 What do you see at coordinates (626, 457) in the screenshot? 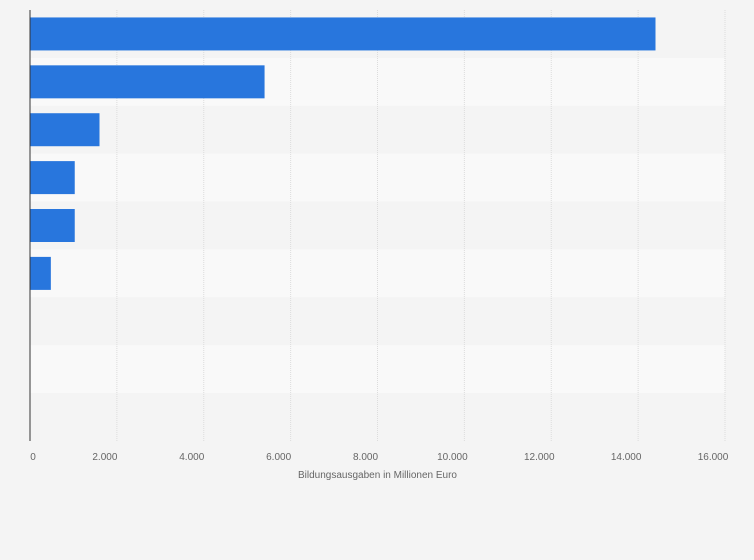
I see `x-tick-label: 14.000` at bounding box center [626, 457].